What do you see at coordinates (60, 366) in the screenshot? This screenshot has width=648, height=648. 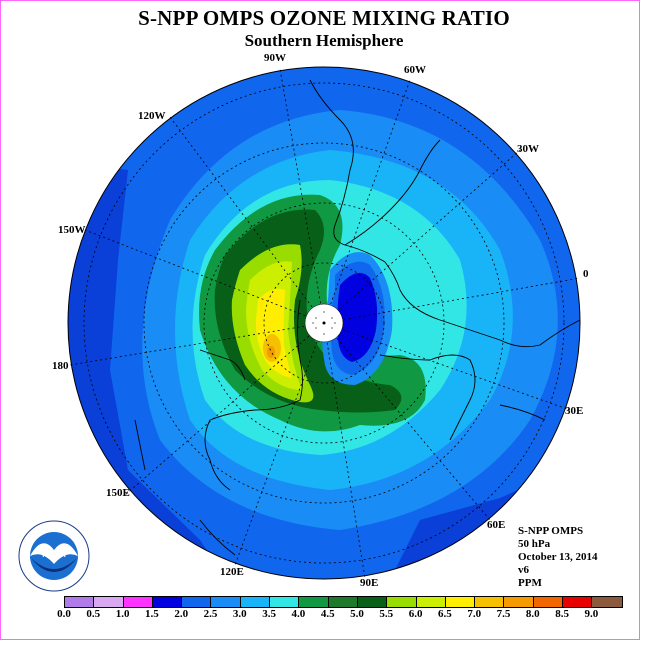 I see `lon-label-180: 180` at bounding box center [60, 366].